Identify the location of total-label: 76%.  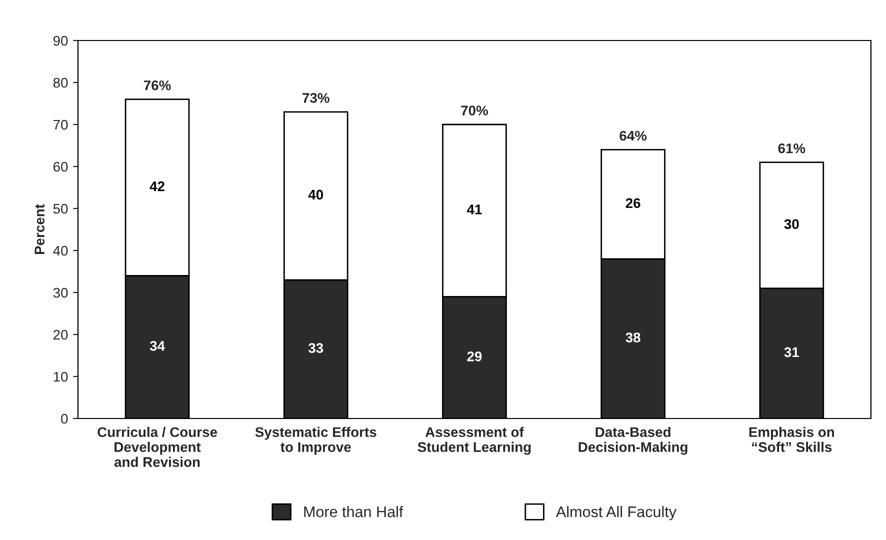
(157, 85).